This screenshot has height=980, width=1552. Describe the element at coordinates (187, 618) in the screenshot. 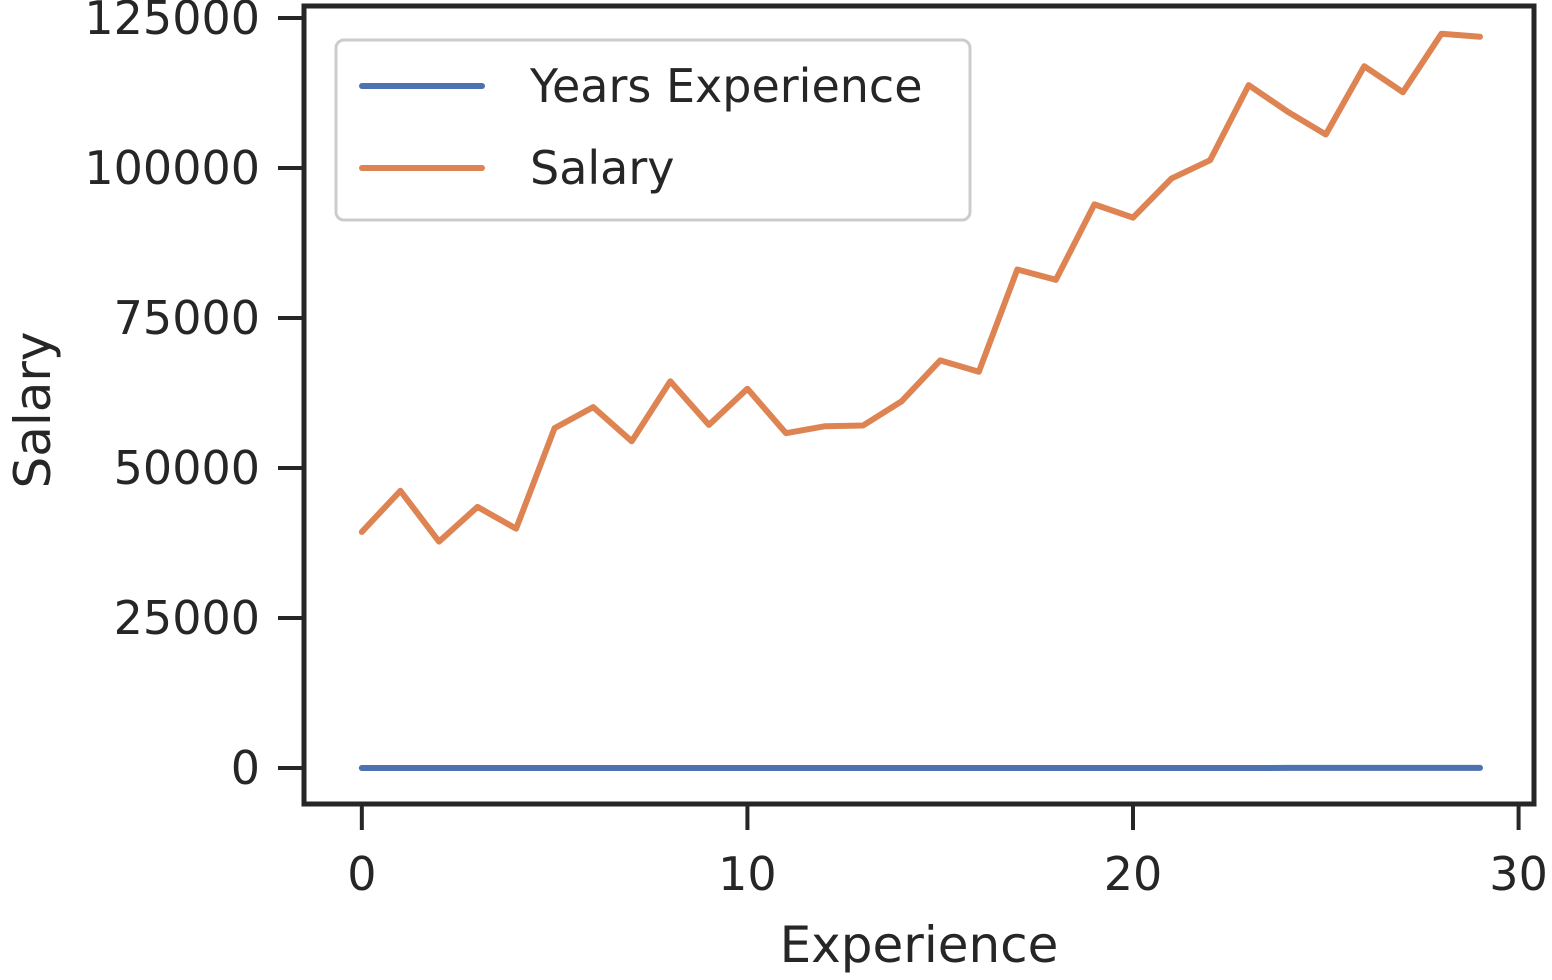

I see `y-tick-label: 25000` at that location.